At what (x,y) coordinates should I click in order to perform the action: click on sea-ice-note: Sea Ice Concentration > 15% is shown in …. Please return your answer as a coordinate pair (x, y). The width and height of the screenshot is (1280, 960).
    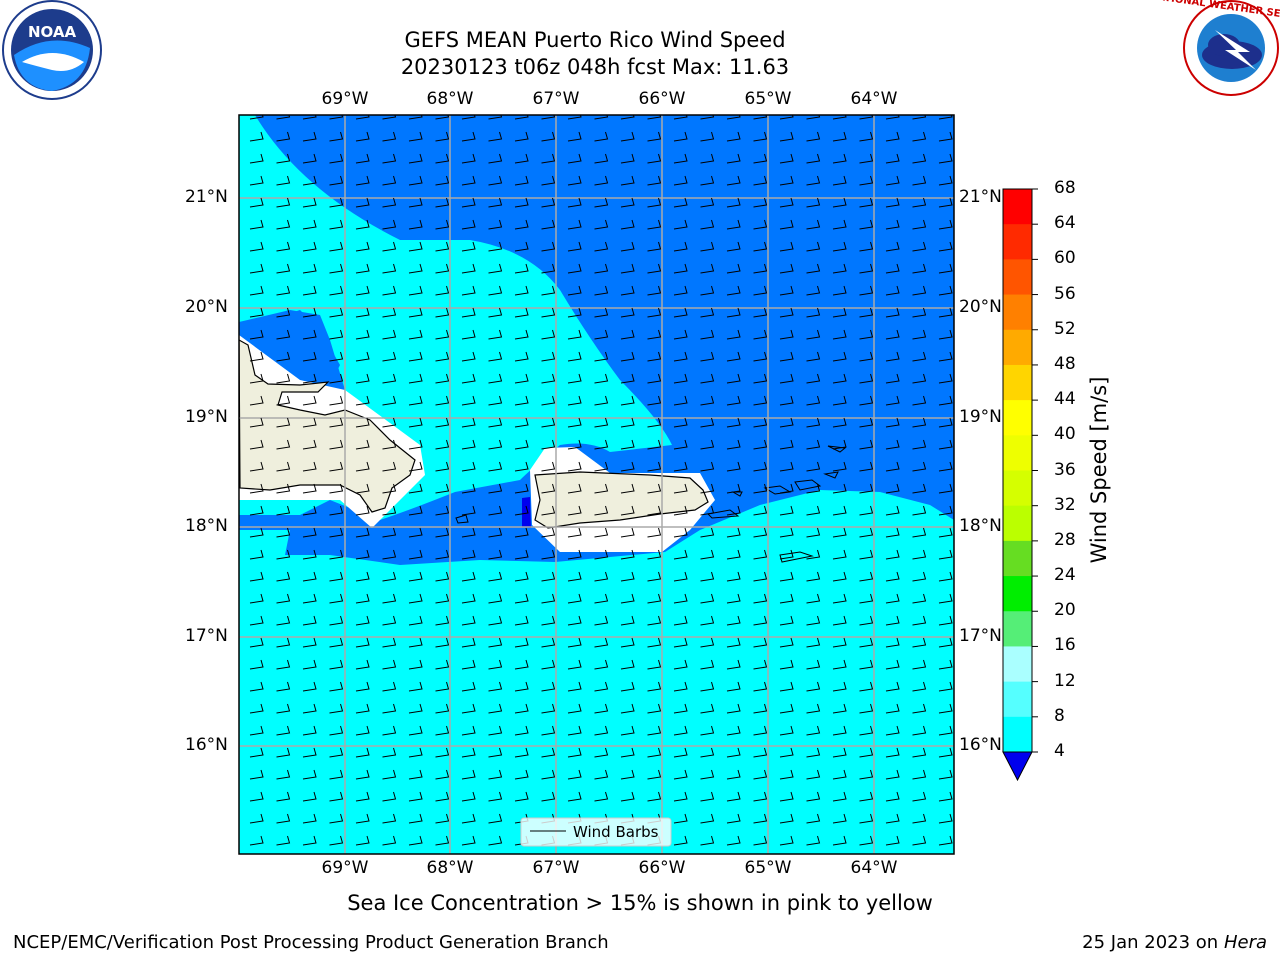
    Looking at the image, I should click on (640, 903).